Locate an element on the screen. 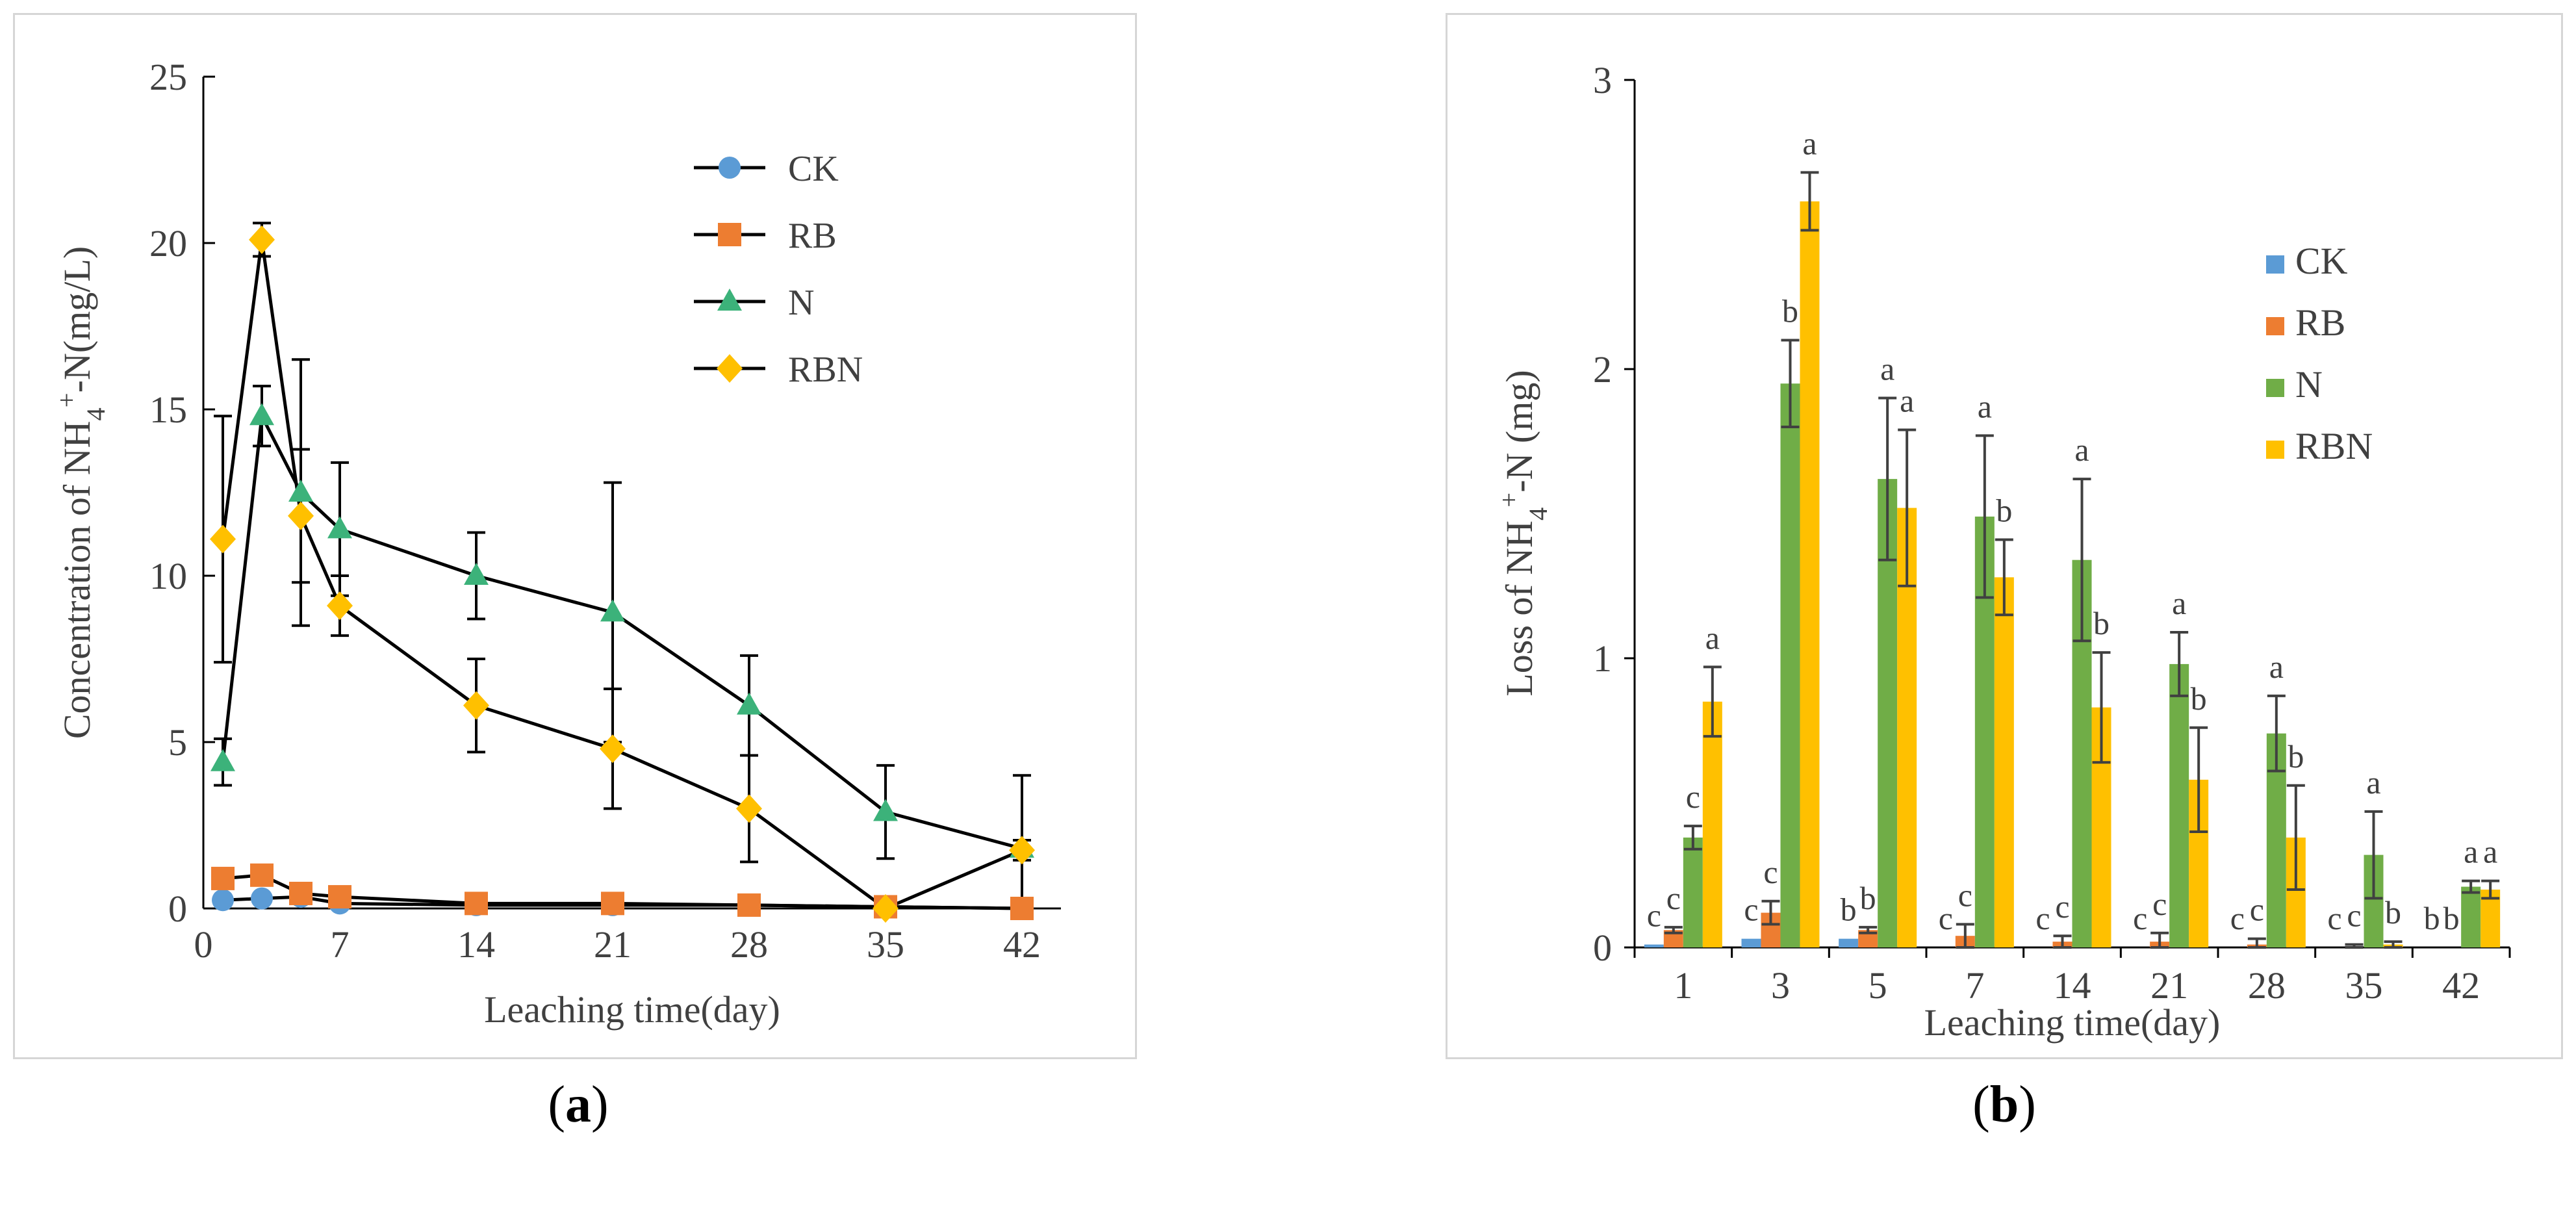 This screenshot has width=2576, height=1208. series-rb: ccb c c c c c b is located at coordinates (2061, 902).